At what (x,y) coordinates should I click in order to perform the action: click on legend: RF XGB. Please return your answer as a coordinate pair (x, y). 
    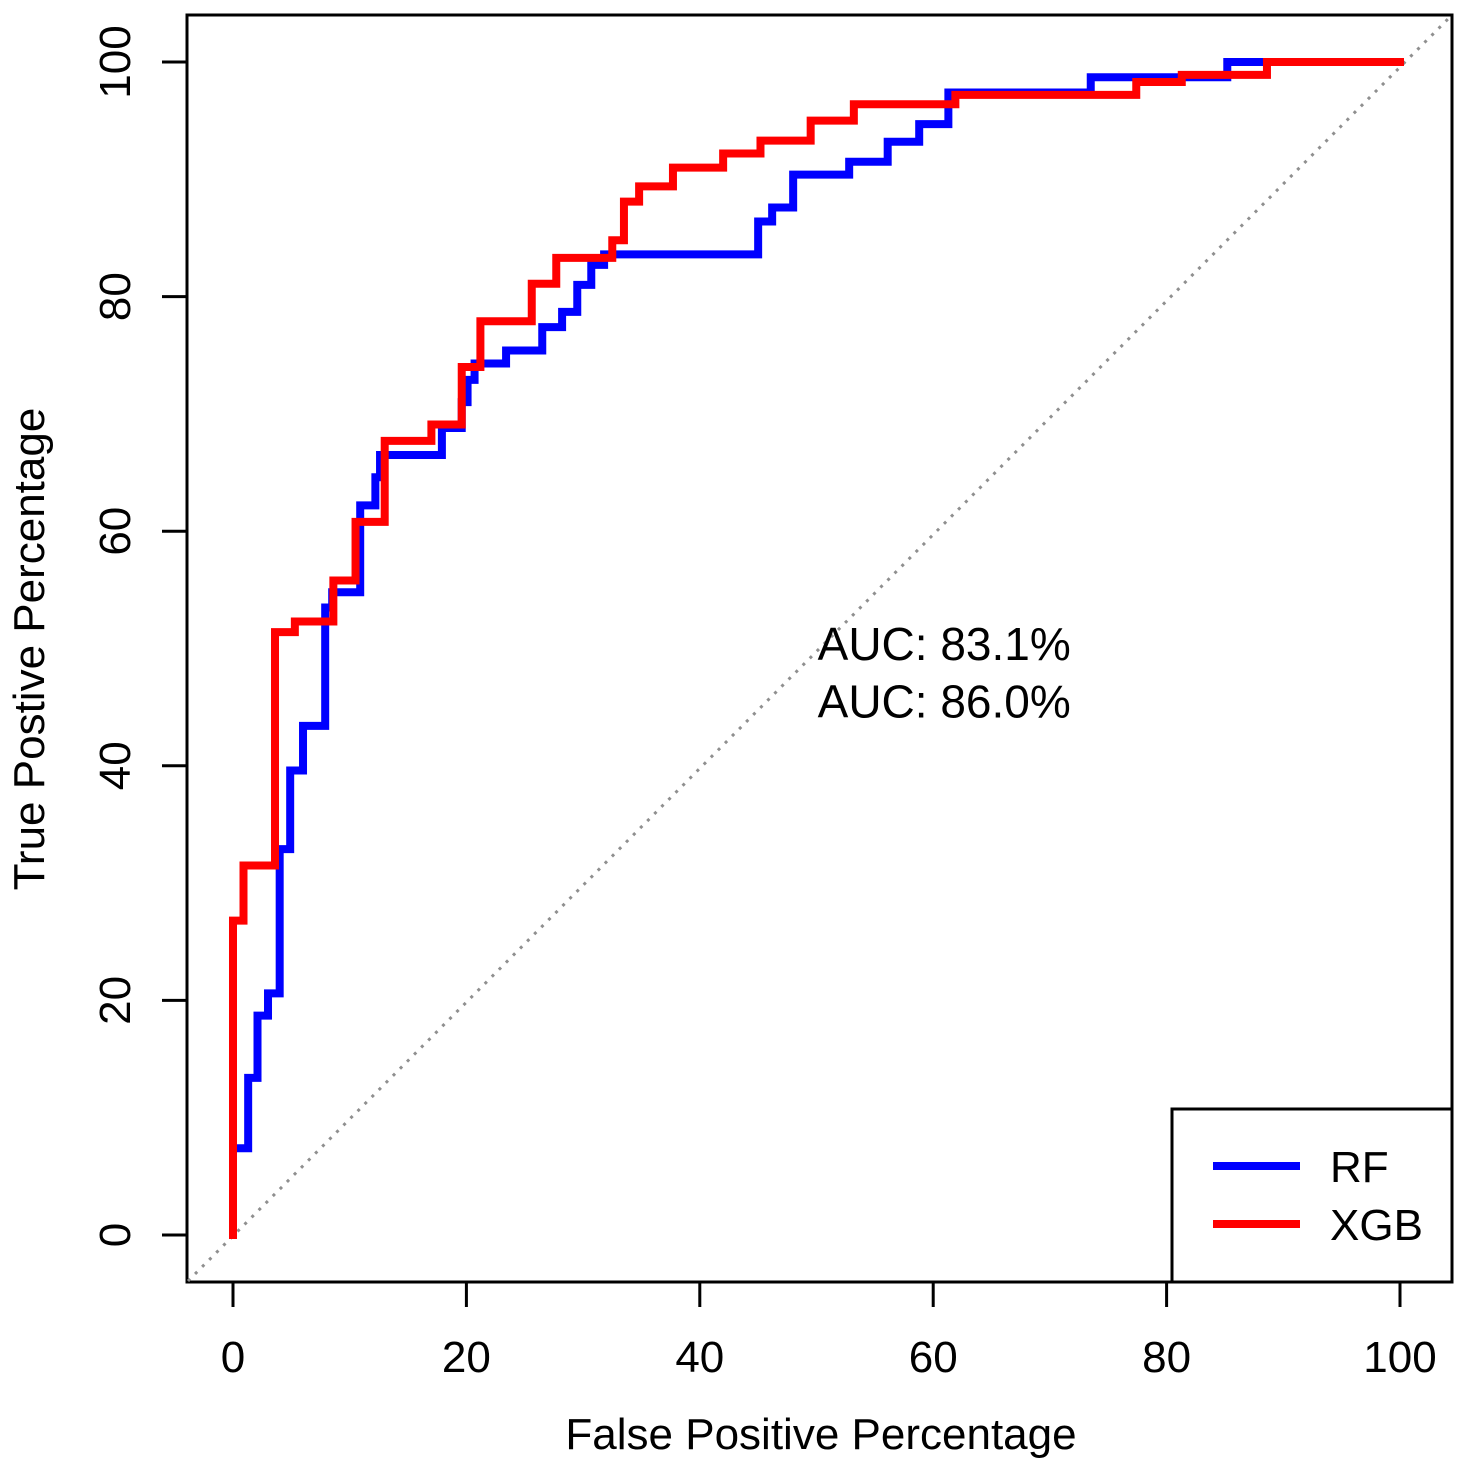
    Looking at the image, I should click on (1312, 1195).